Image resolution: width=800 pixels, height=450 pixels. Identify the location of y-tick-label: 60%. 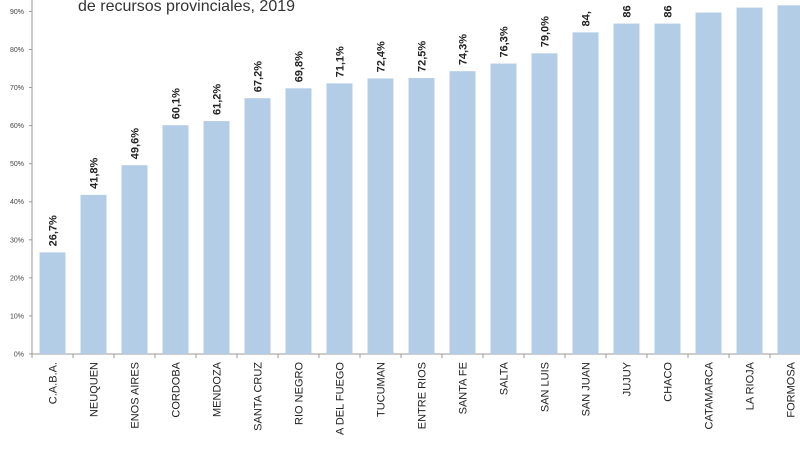
(17, 126).